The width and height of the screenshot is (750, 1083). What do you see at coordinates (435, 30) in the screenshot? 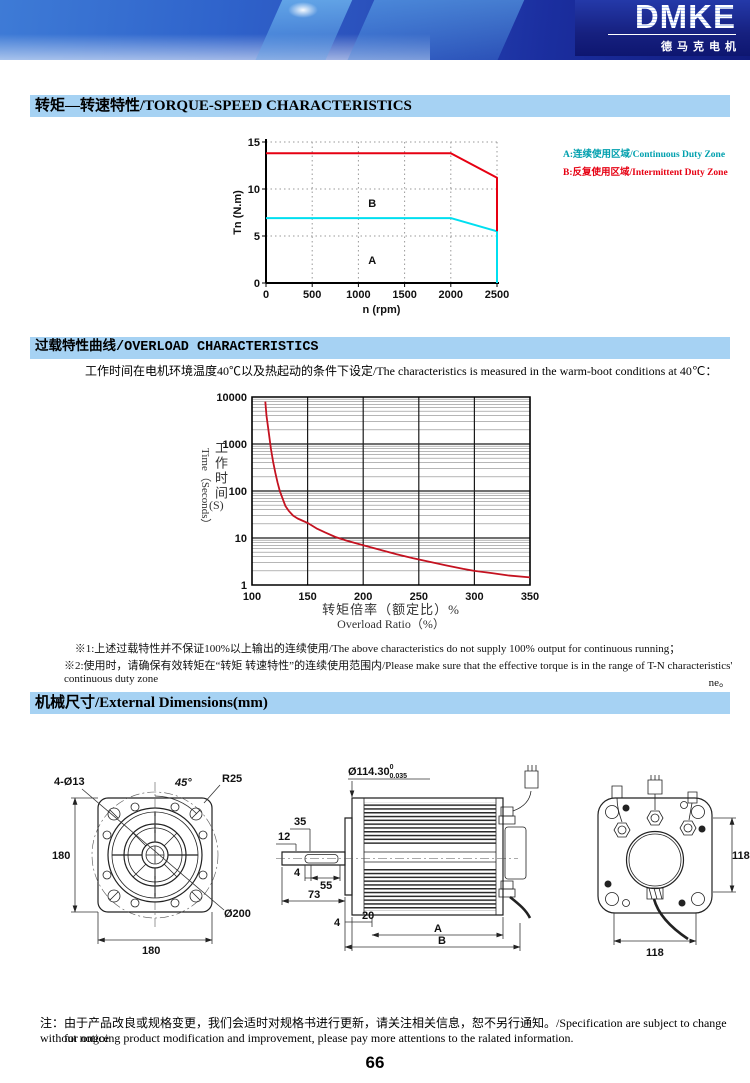
I see `header-stripe` at bounding box center [435, 30].